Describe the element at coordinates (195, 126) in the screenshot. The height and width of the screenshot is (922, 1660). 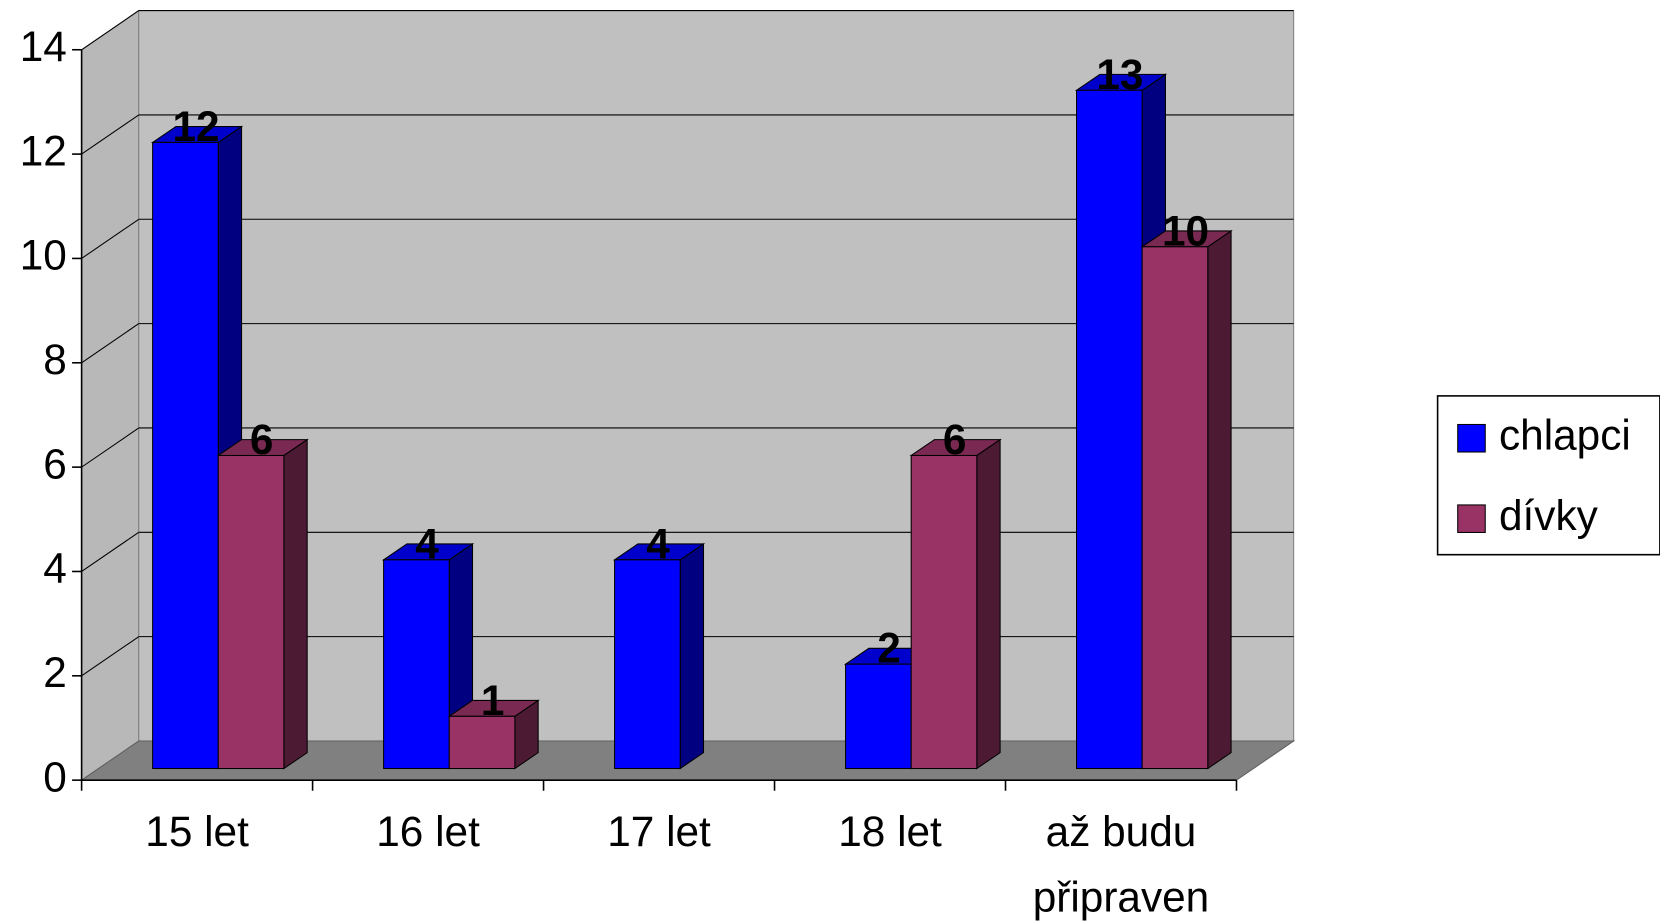
I see `value-label: 12` at that location.